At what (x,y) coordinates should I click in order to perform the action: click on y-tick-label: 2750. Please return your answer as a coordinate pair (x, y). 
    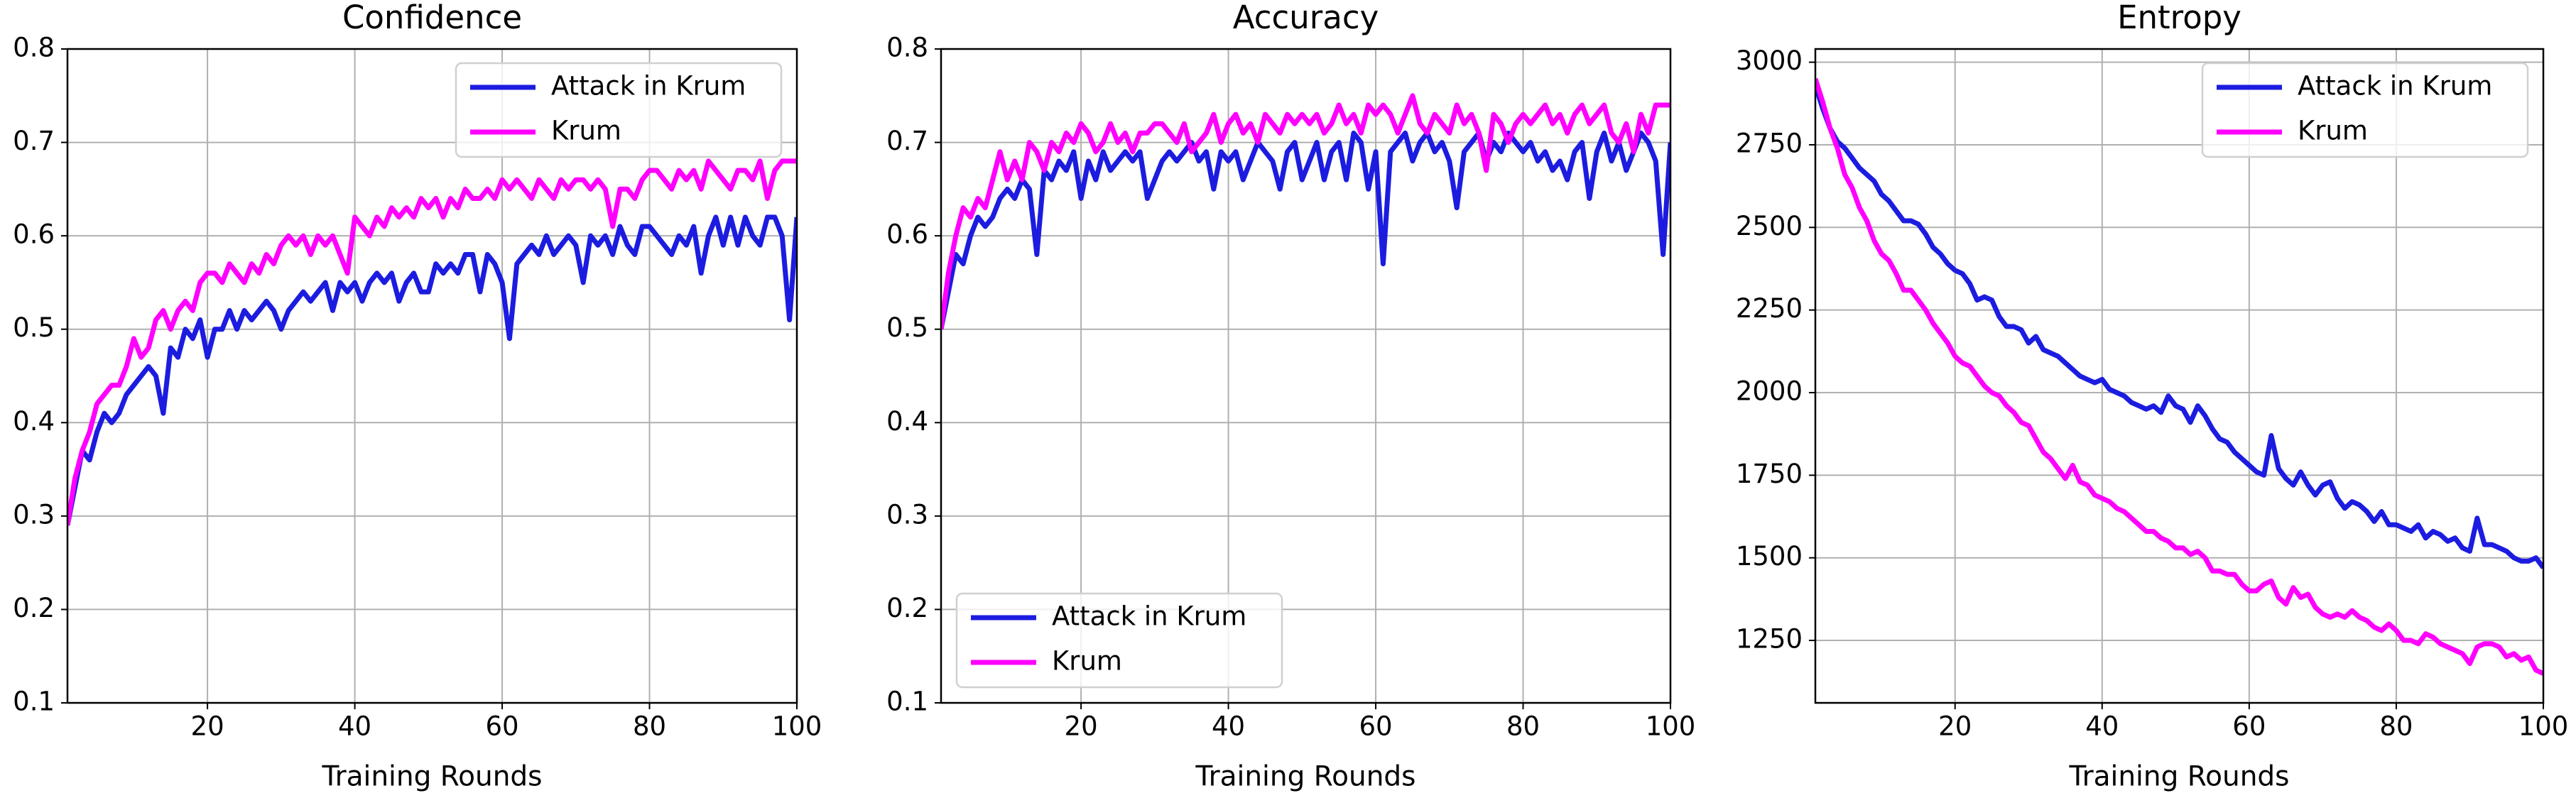
    Looking at the image, I should click on (1769, 143).